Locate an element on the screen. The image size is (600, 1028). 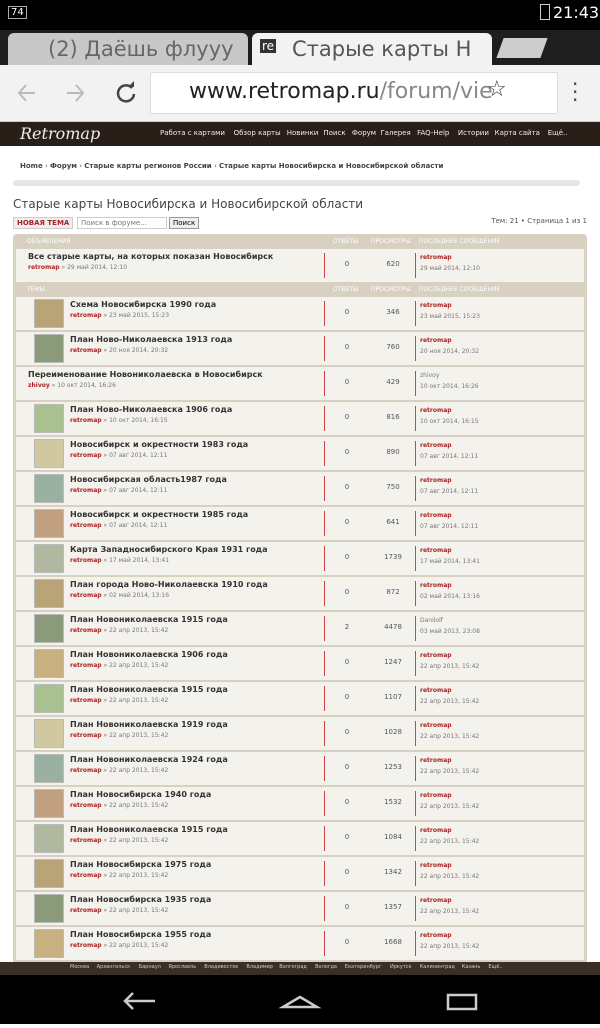
last-author: Danilolf is located at coordinates (431, 620).